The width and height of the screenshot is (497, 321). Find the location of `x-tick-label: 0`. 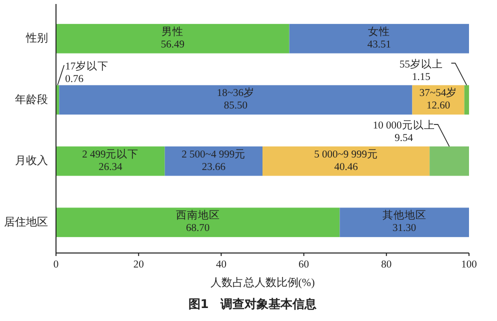

x-tick-label: 0 is located at coordinates (56, 265).